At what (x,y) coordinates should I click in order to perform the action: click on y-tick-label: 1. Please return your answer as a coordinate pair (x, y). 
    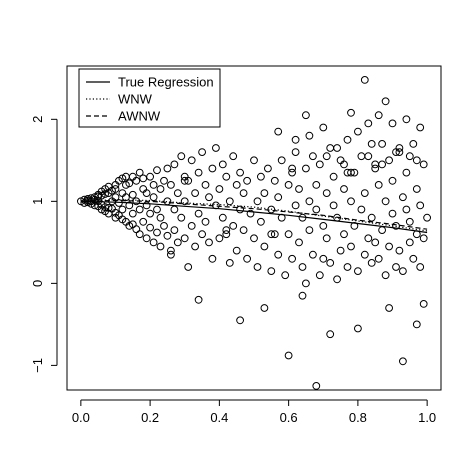
    Looking at the image, I should click on (37, 201).